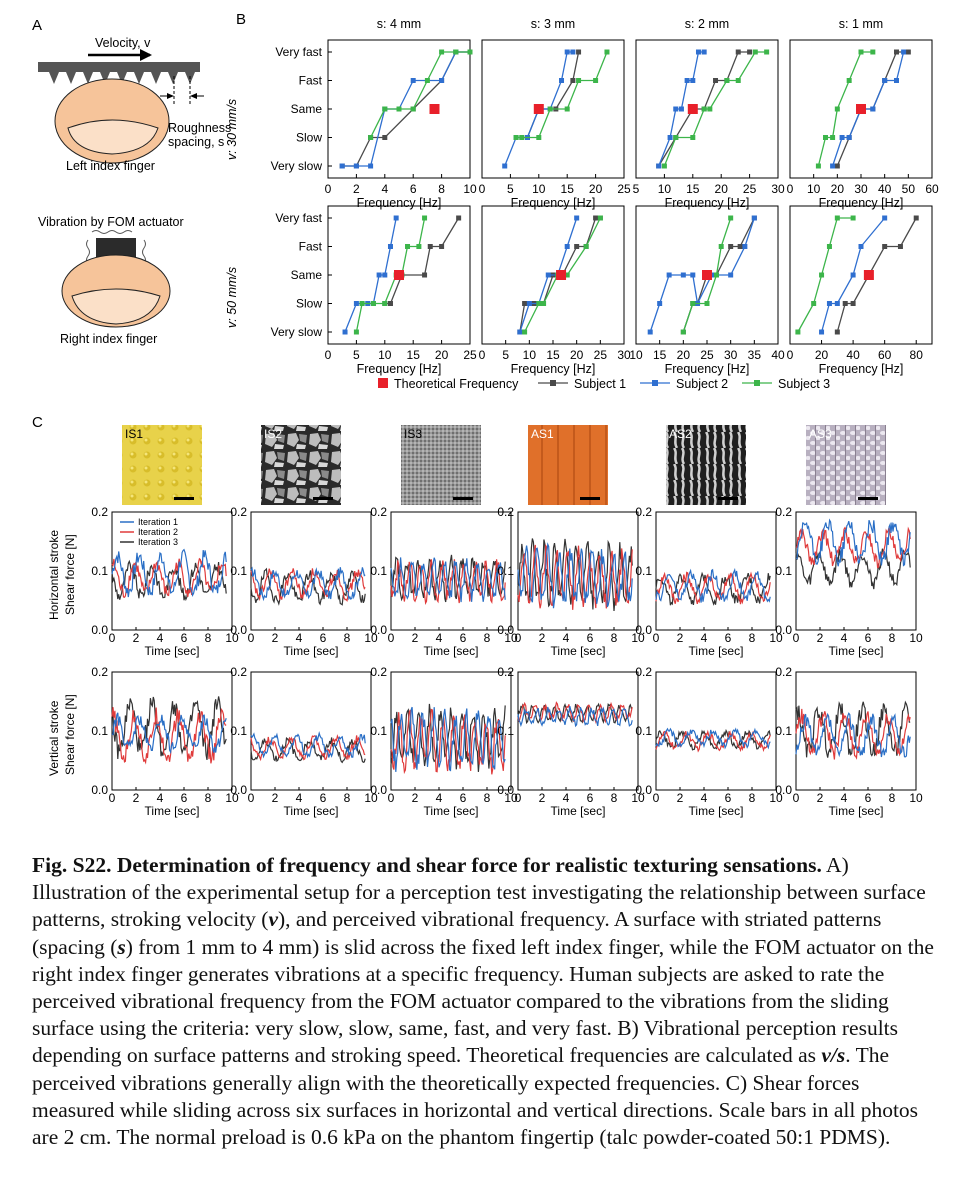 The image size is (970, 1200). Describe the element at coordinates (121, 946) in the screenshot. I see `caption-var-s: s` at that location.